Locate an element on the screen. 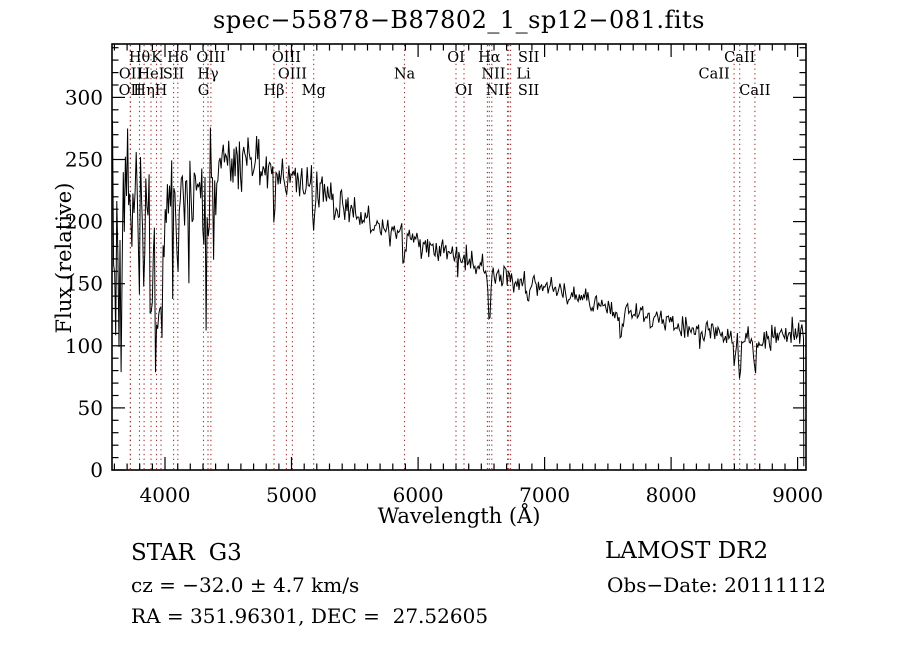 Image resolution: width=900 pixels, height=650 pixels. radec-line: RA = 351.96301, DEC = 27.52605 is located at coordinates (310, 616).